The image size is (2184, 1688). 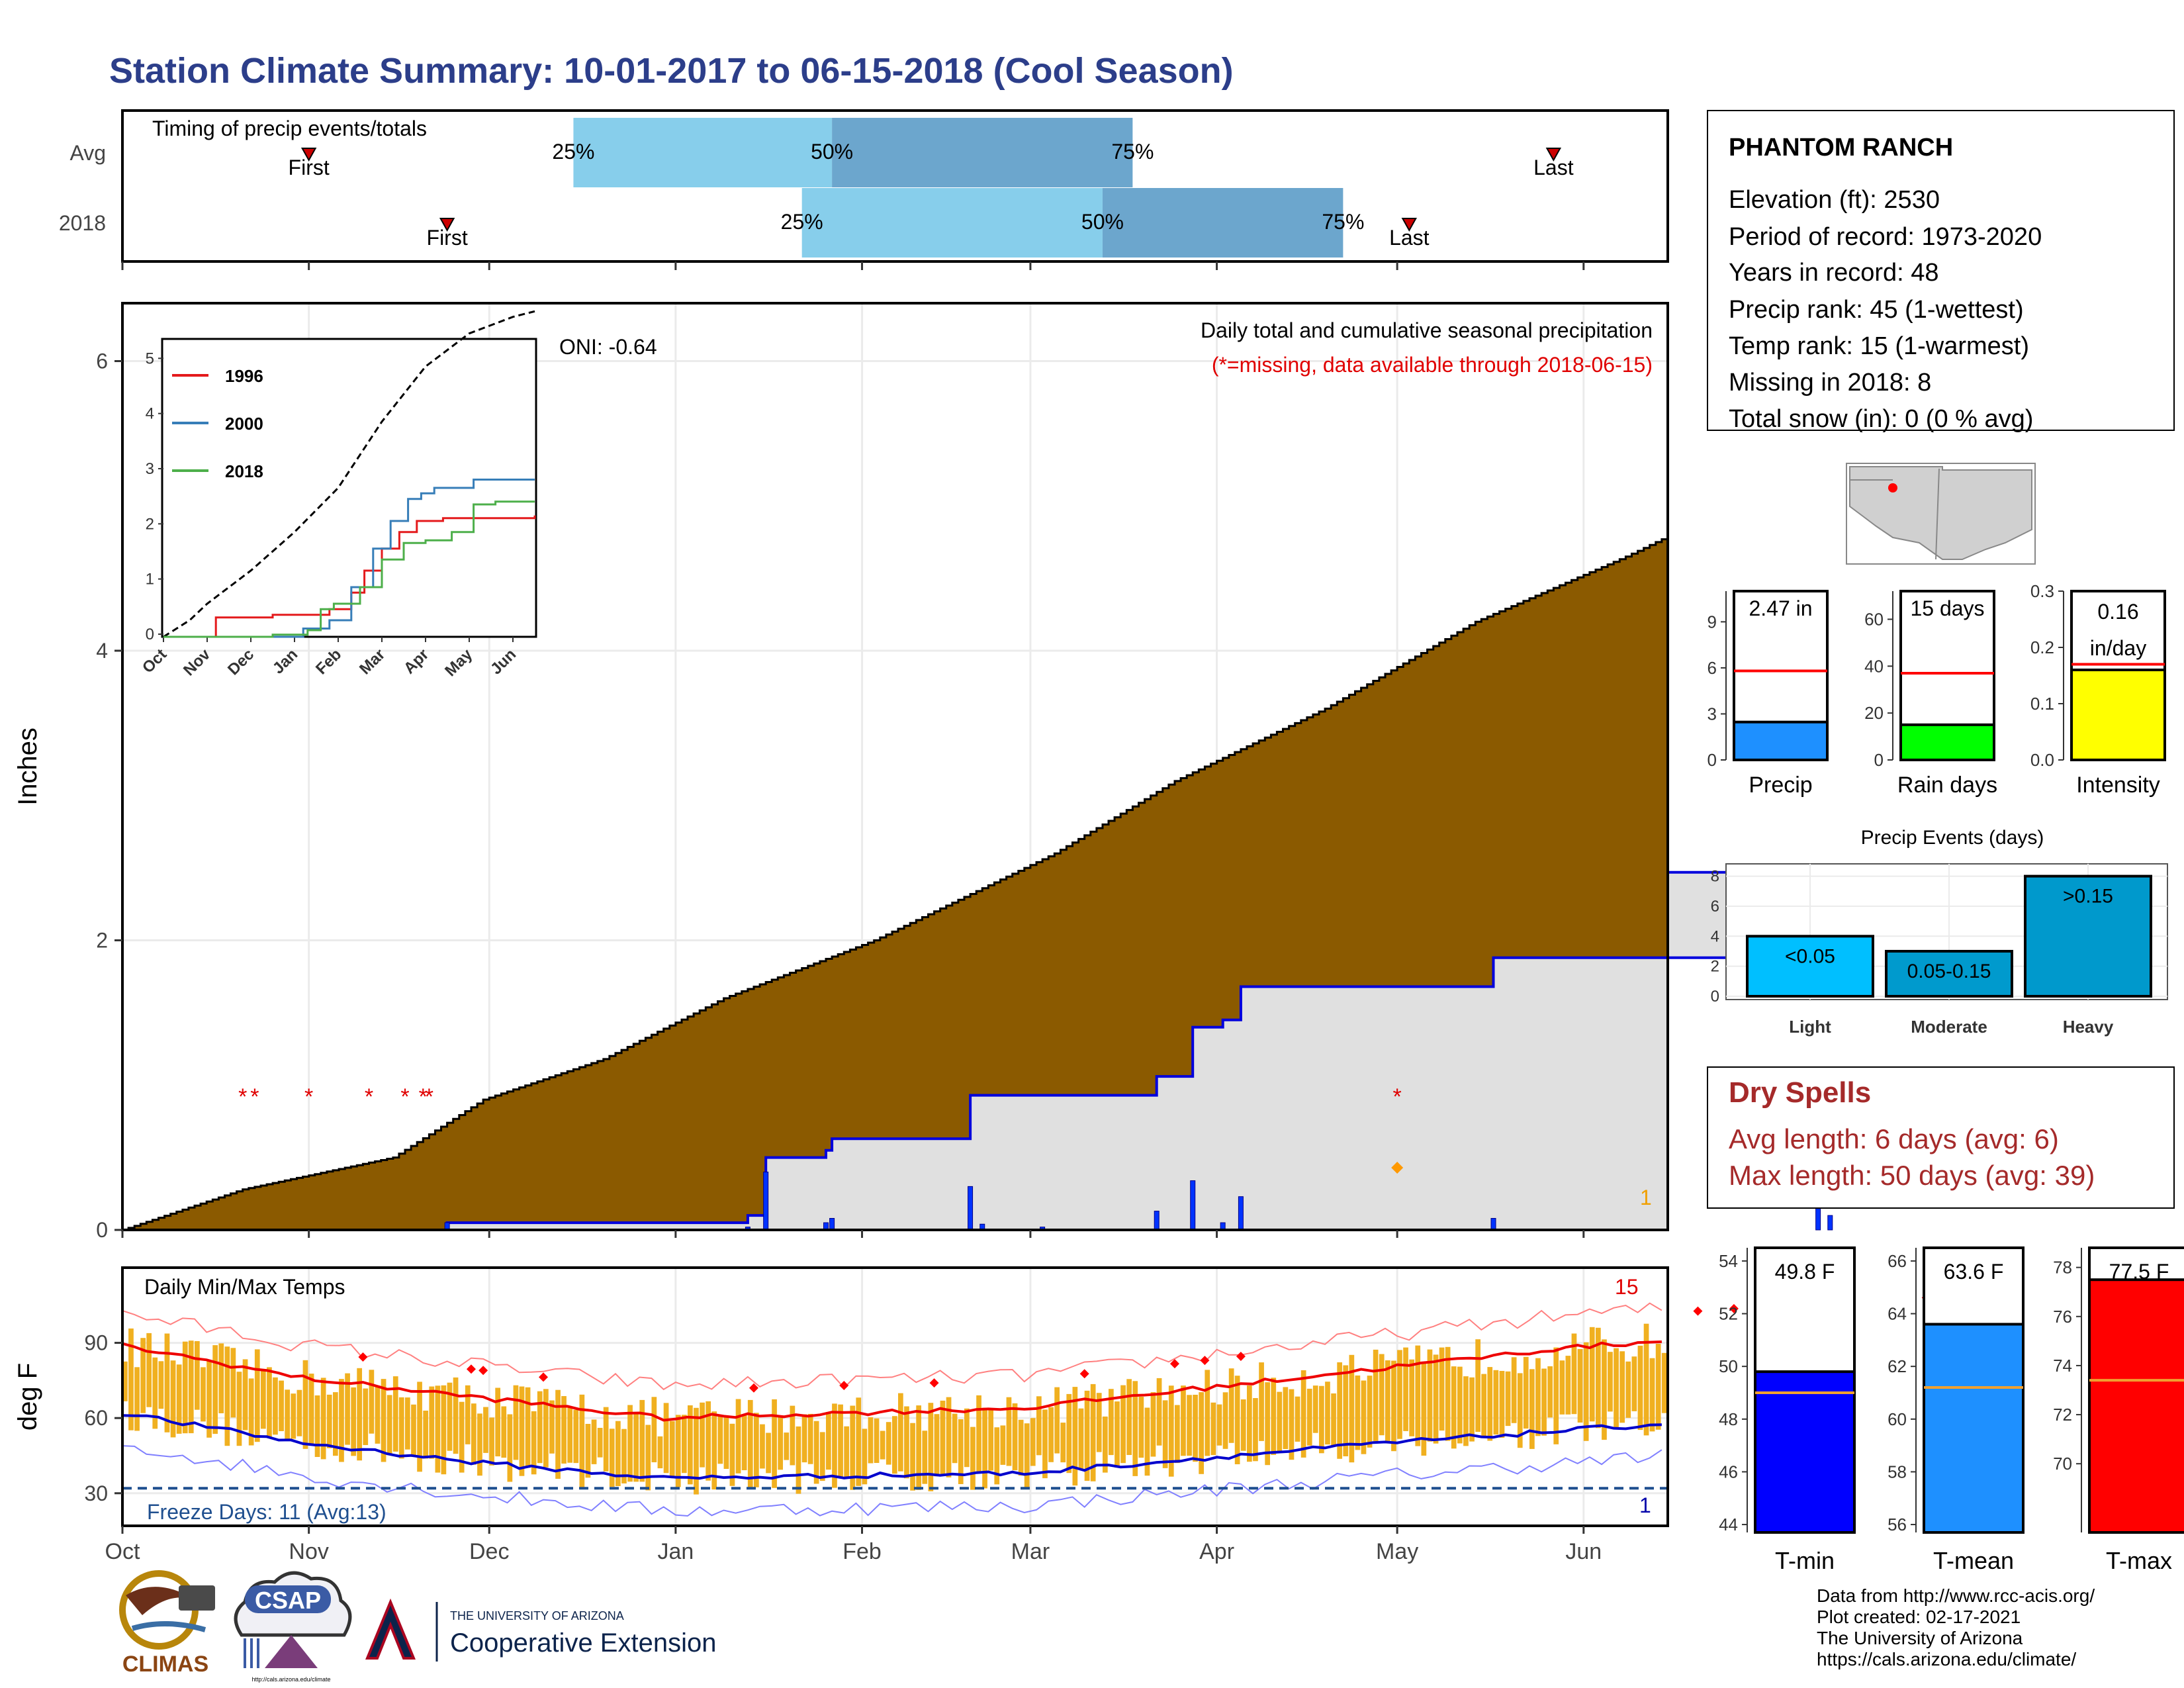 I want to click on tbar-0-ytick-label-0: 44, so click(x=1729, y=1524).